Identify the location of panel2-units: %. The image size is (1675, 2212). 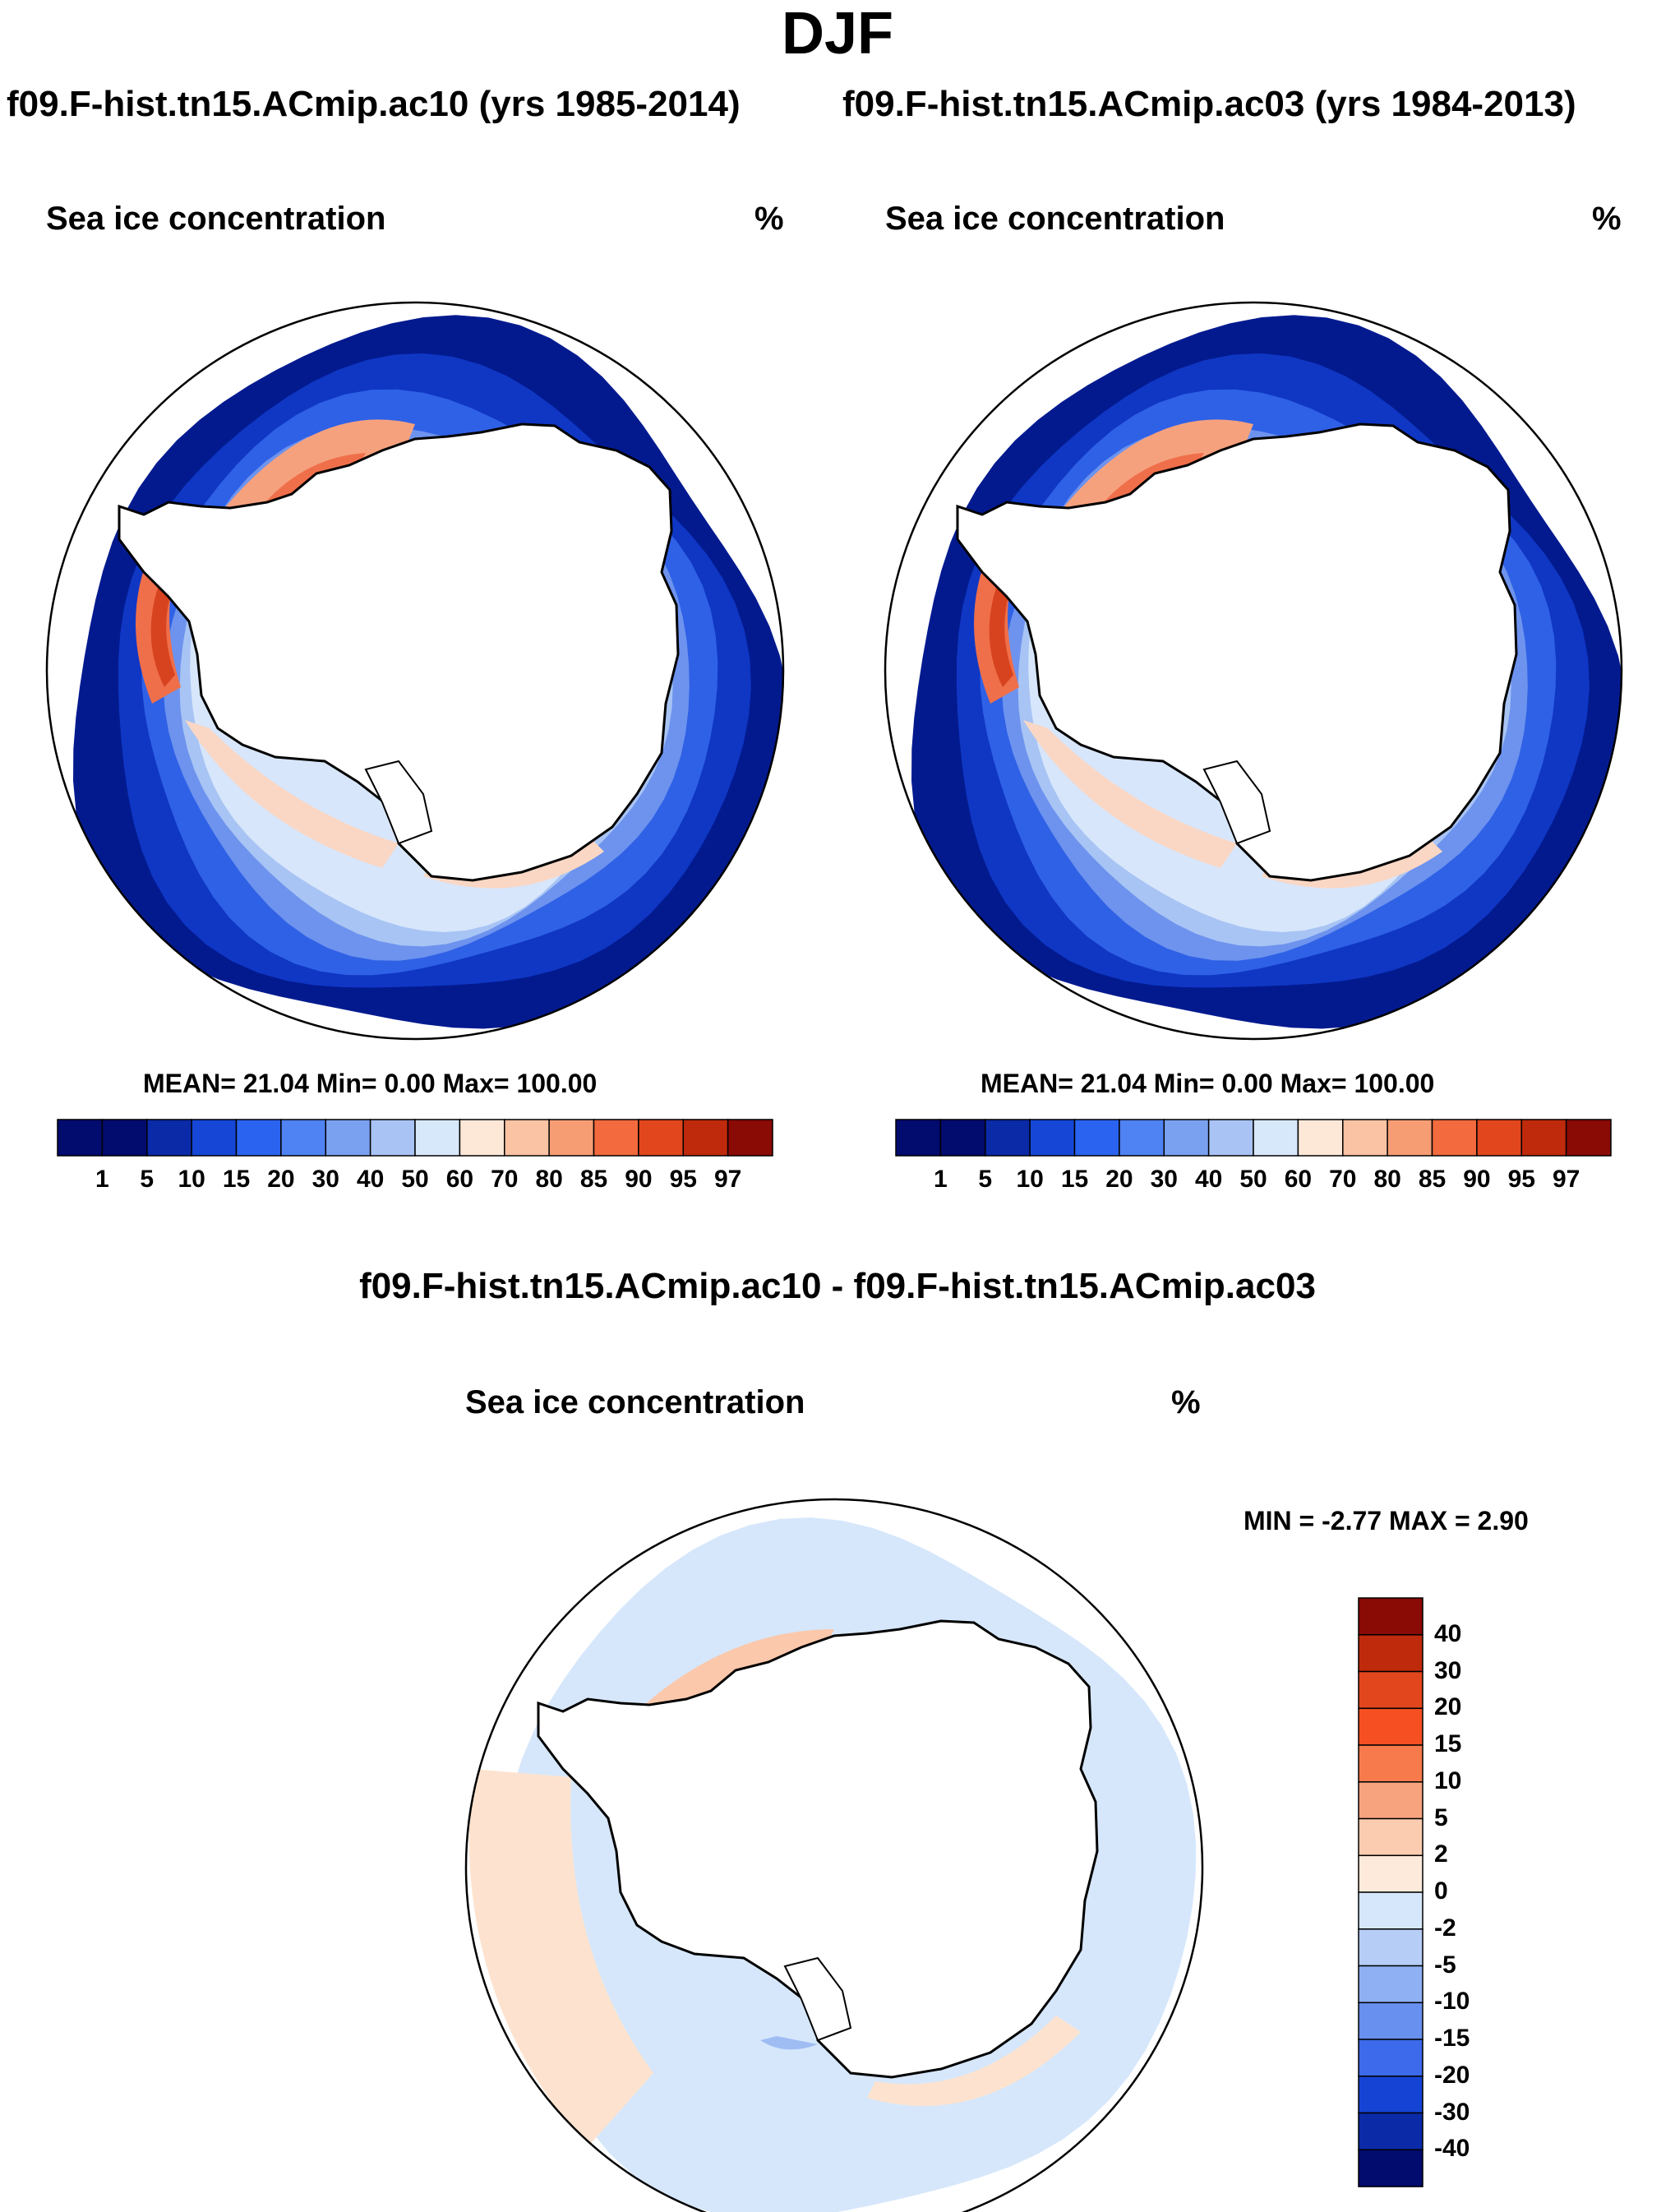
(1607, 219).